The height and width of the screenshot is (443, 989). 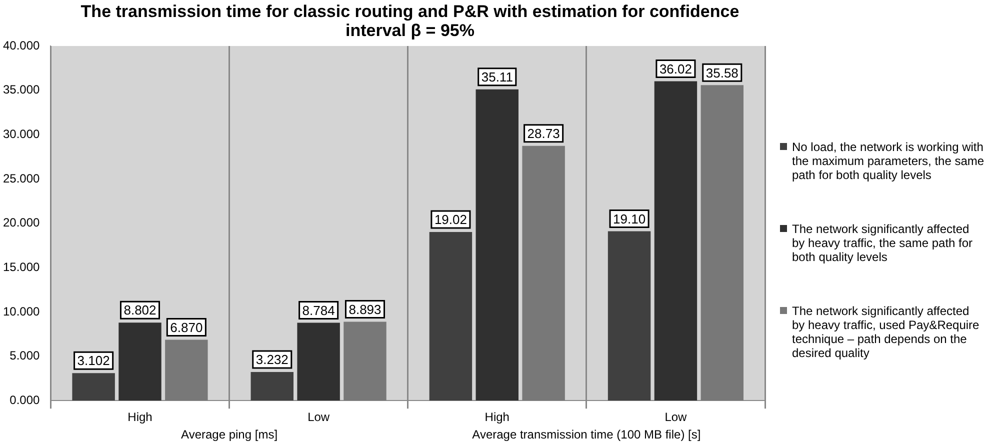 What do you see at coordinates (629, 218) in the screenshot?
I see `data-label: 19.10` at bounding box center [629, 218].